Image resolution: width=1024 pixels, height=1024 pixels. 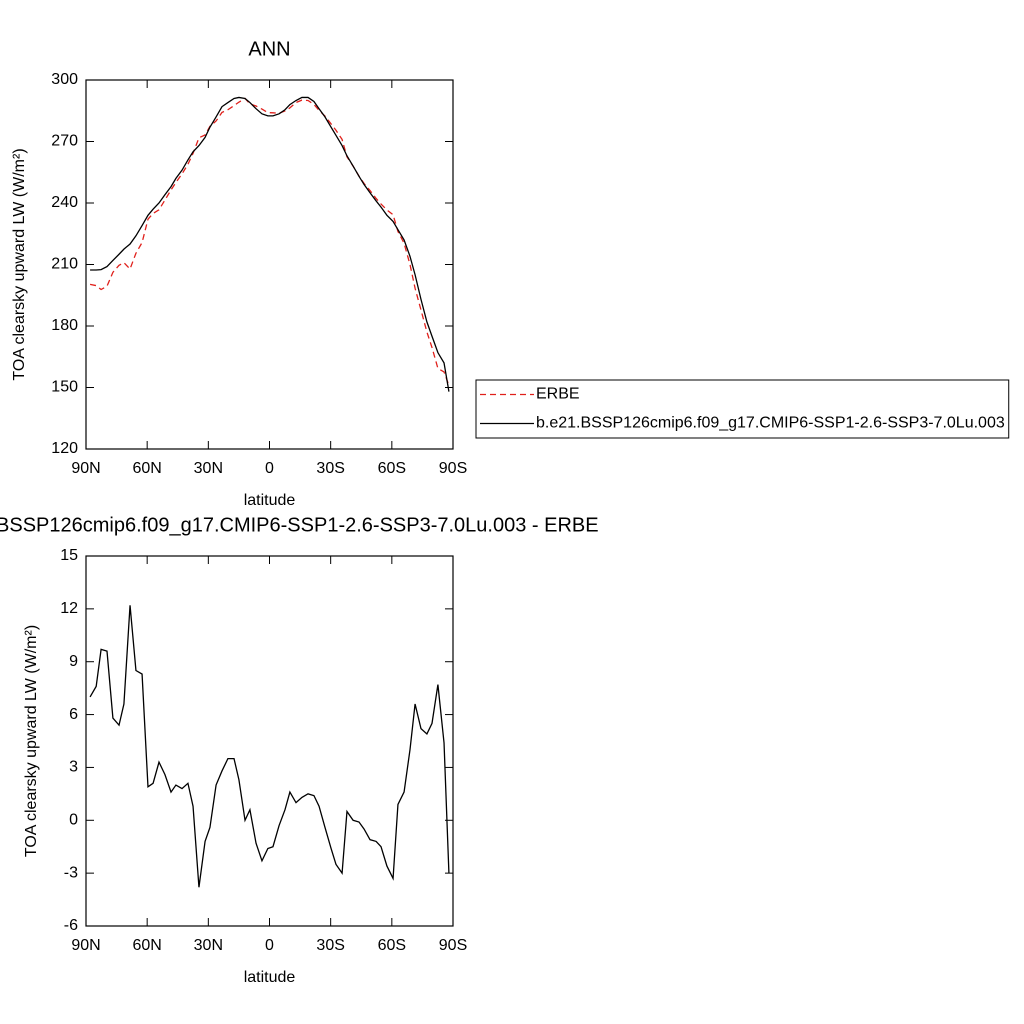 I want to click on y-tick-label: -6, so click(x=71, y=925).